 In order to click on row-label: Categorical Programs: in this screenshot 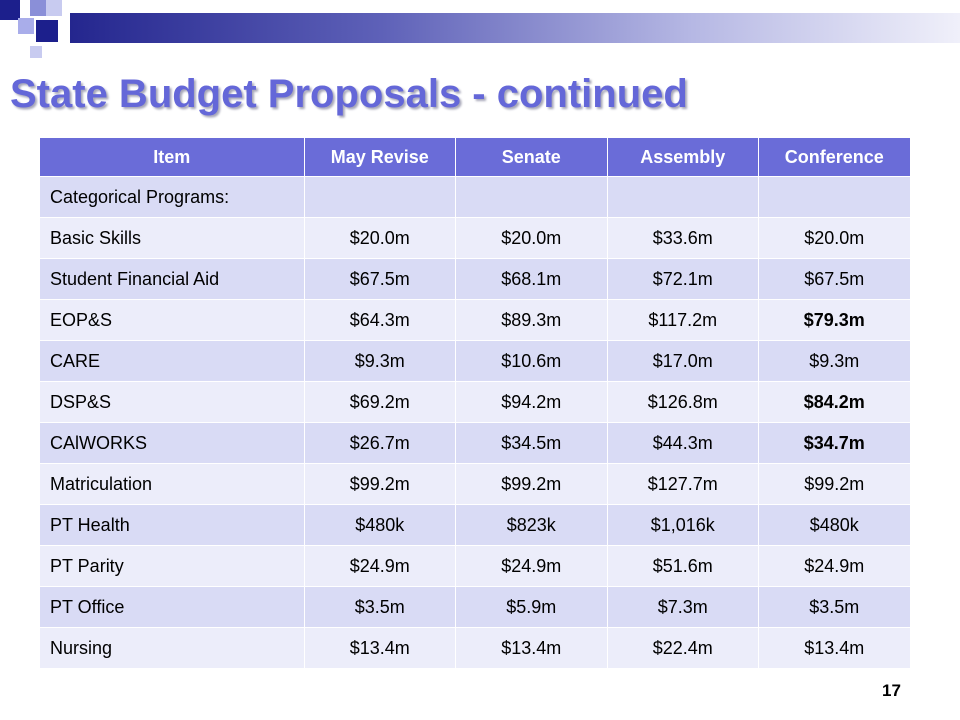, I will do `click(172, 197)`.